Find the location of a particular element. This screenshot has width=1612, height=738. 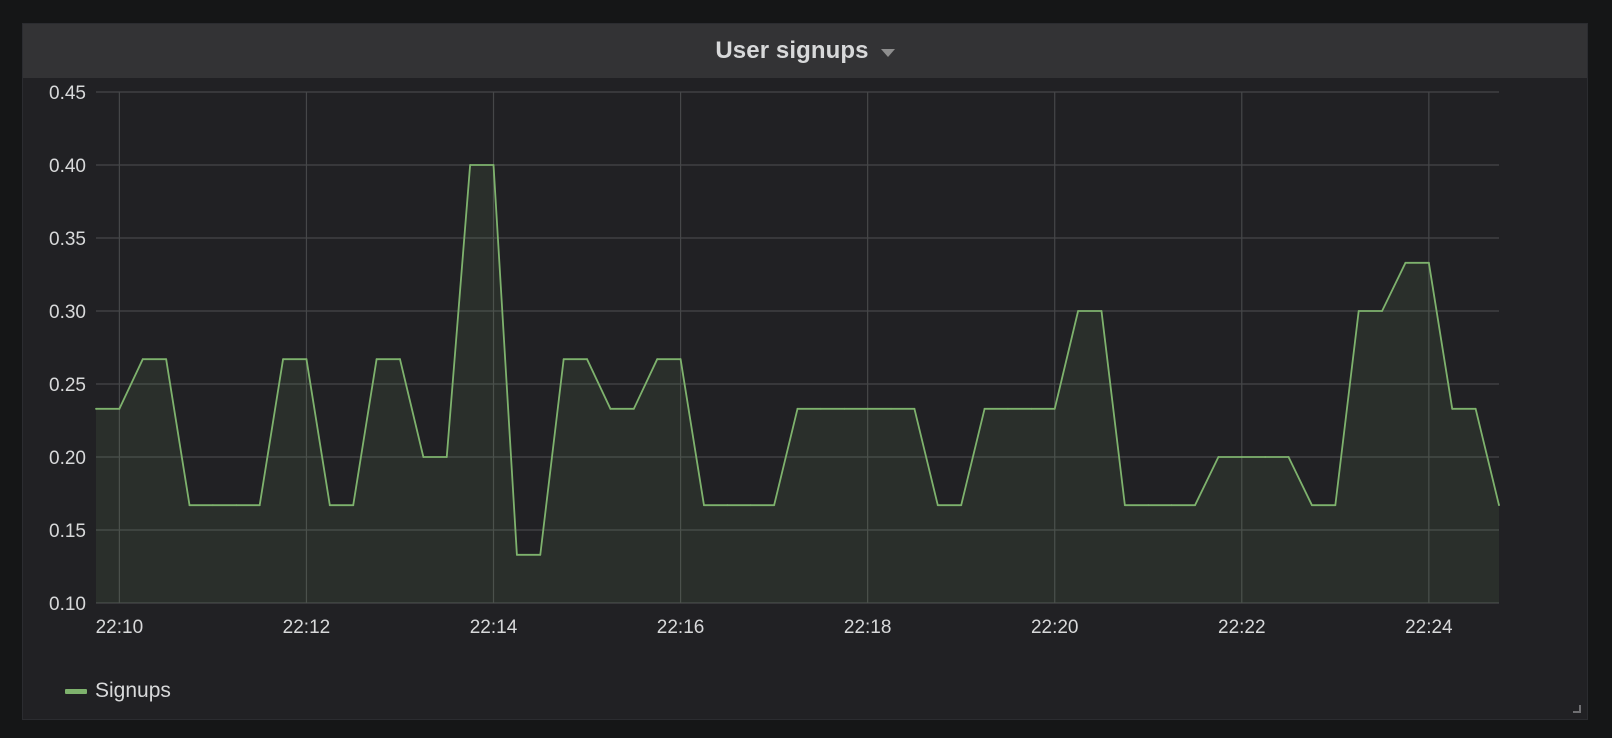

caret-down-icon is located at coordinates (887, 53).